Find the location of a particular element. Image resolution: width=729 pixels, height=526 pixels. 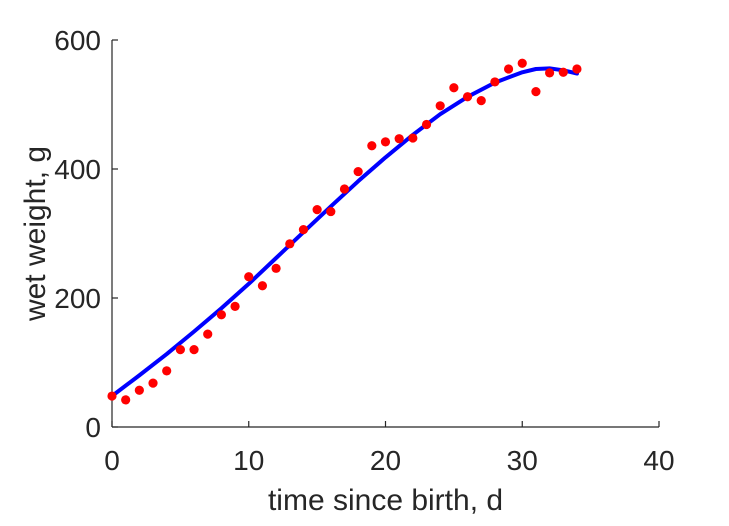

y-tick-label: 400 is located at coordinates (77, 169).